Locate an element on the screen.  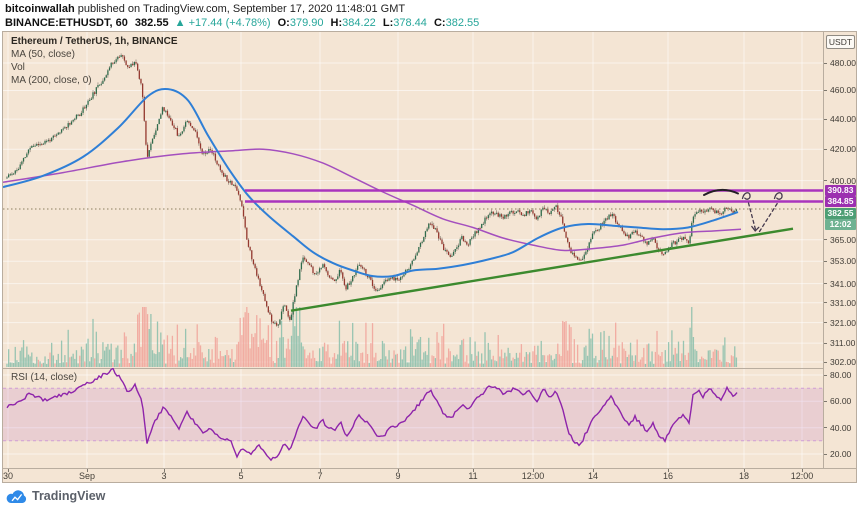
price-tick-label: 400.00 is located at coordinates (843, 180).